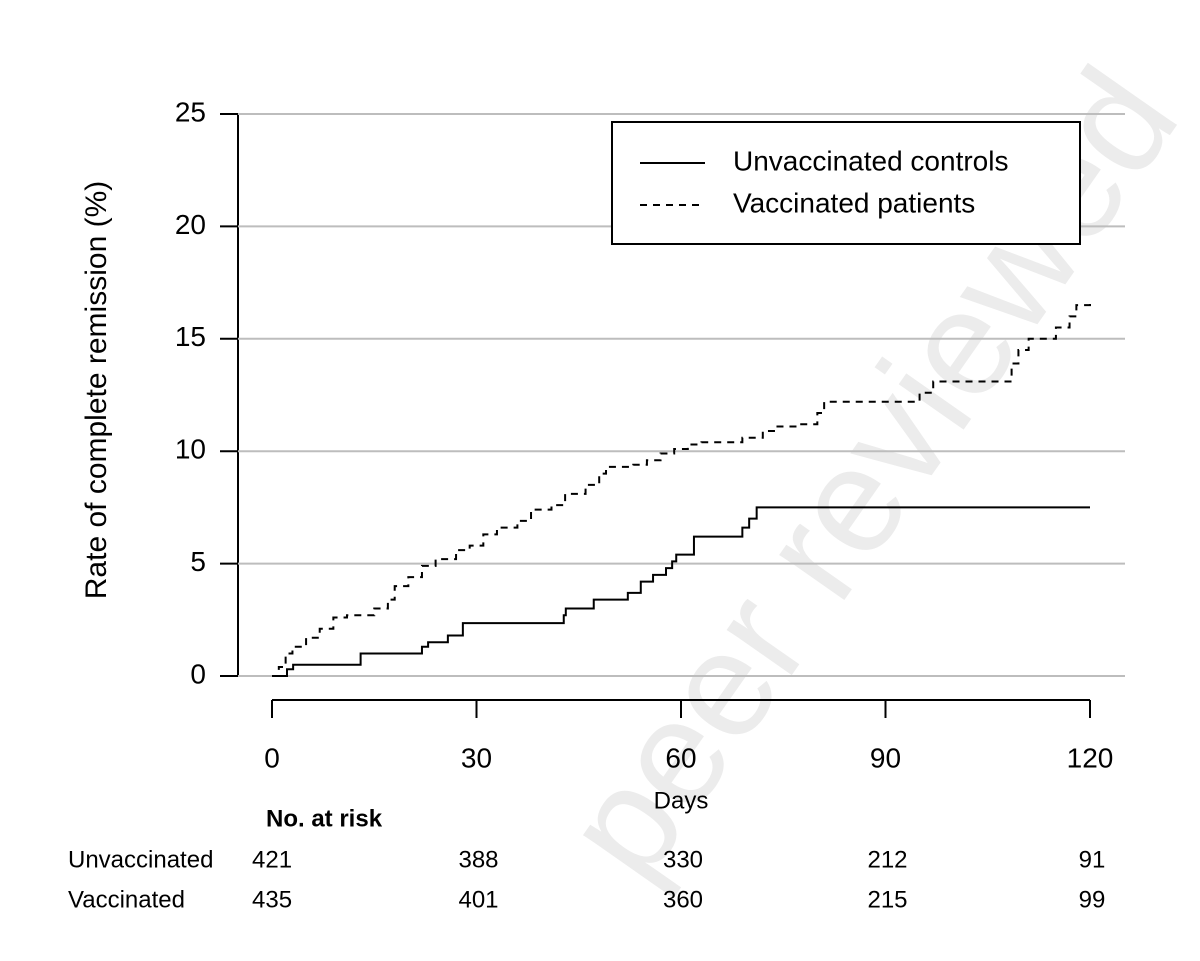 The height and width of the screenshot is (961, 1200). Describe the element at coordinates (887, 859) in the screenshot. I see `risk-value: 212` at that location.